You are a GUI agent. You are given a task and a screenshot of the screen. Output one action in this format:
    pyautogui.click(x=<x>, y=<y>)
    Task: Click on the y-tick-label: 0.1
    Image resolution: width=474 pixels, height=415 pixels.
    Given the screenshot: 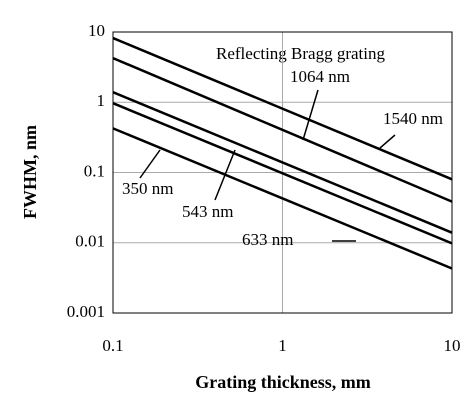 What is the action you would take?
    pyautogui.click(x=94, y=170)
    